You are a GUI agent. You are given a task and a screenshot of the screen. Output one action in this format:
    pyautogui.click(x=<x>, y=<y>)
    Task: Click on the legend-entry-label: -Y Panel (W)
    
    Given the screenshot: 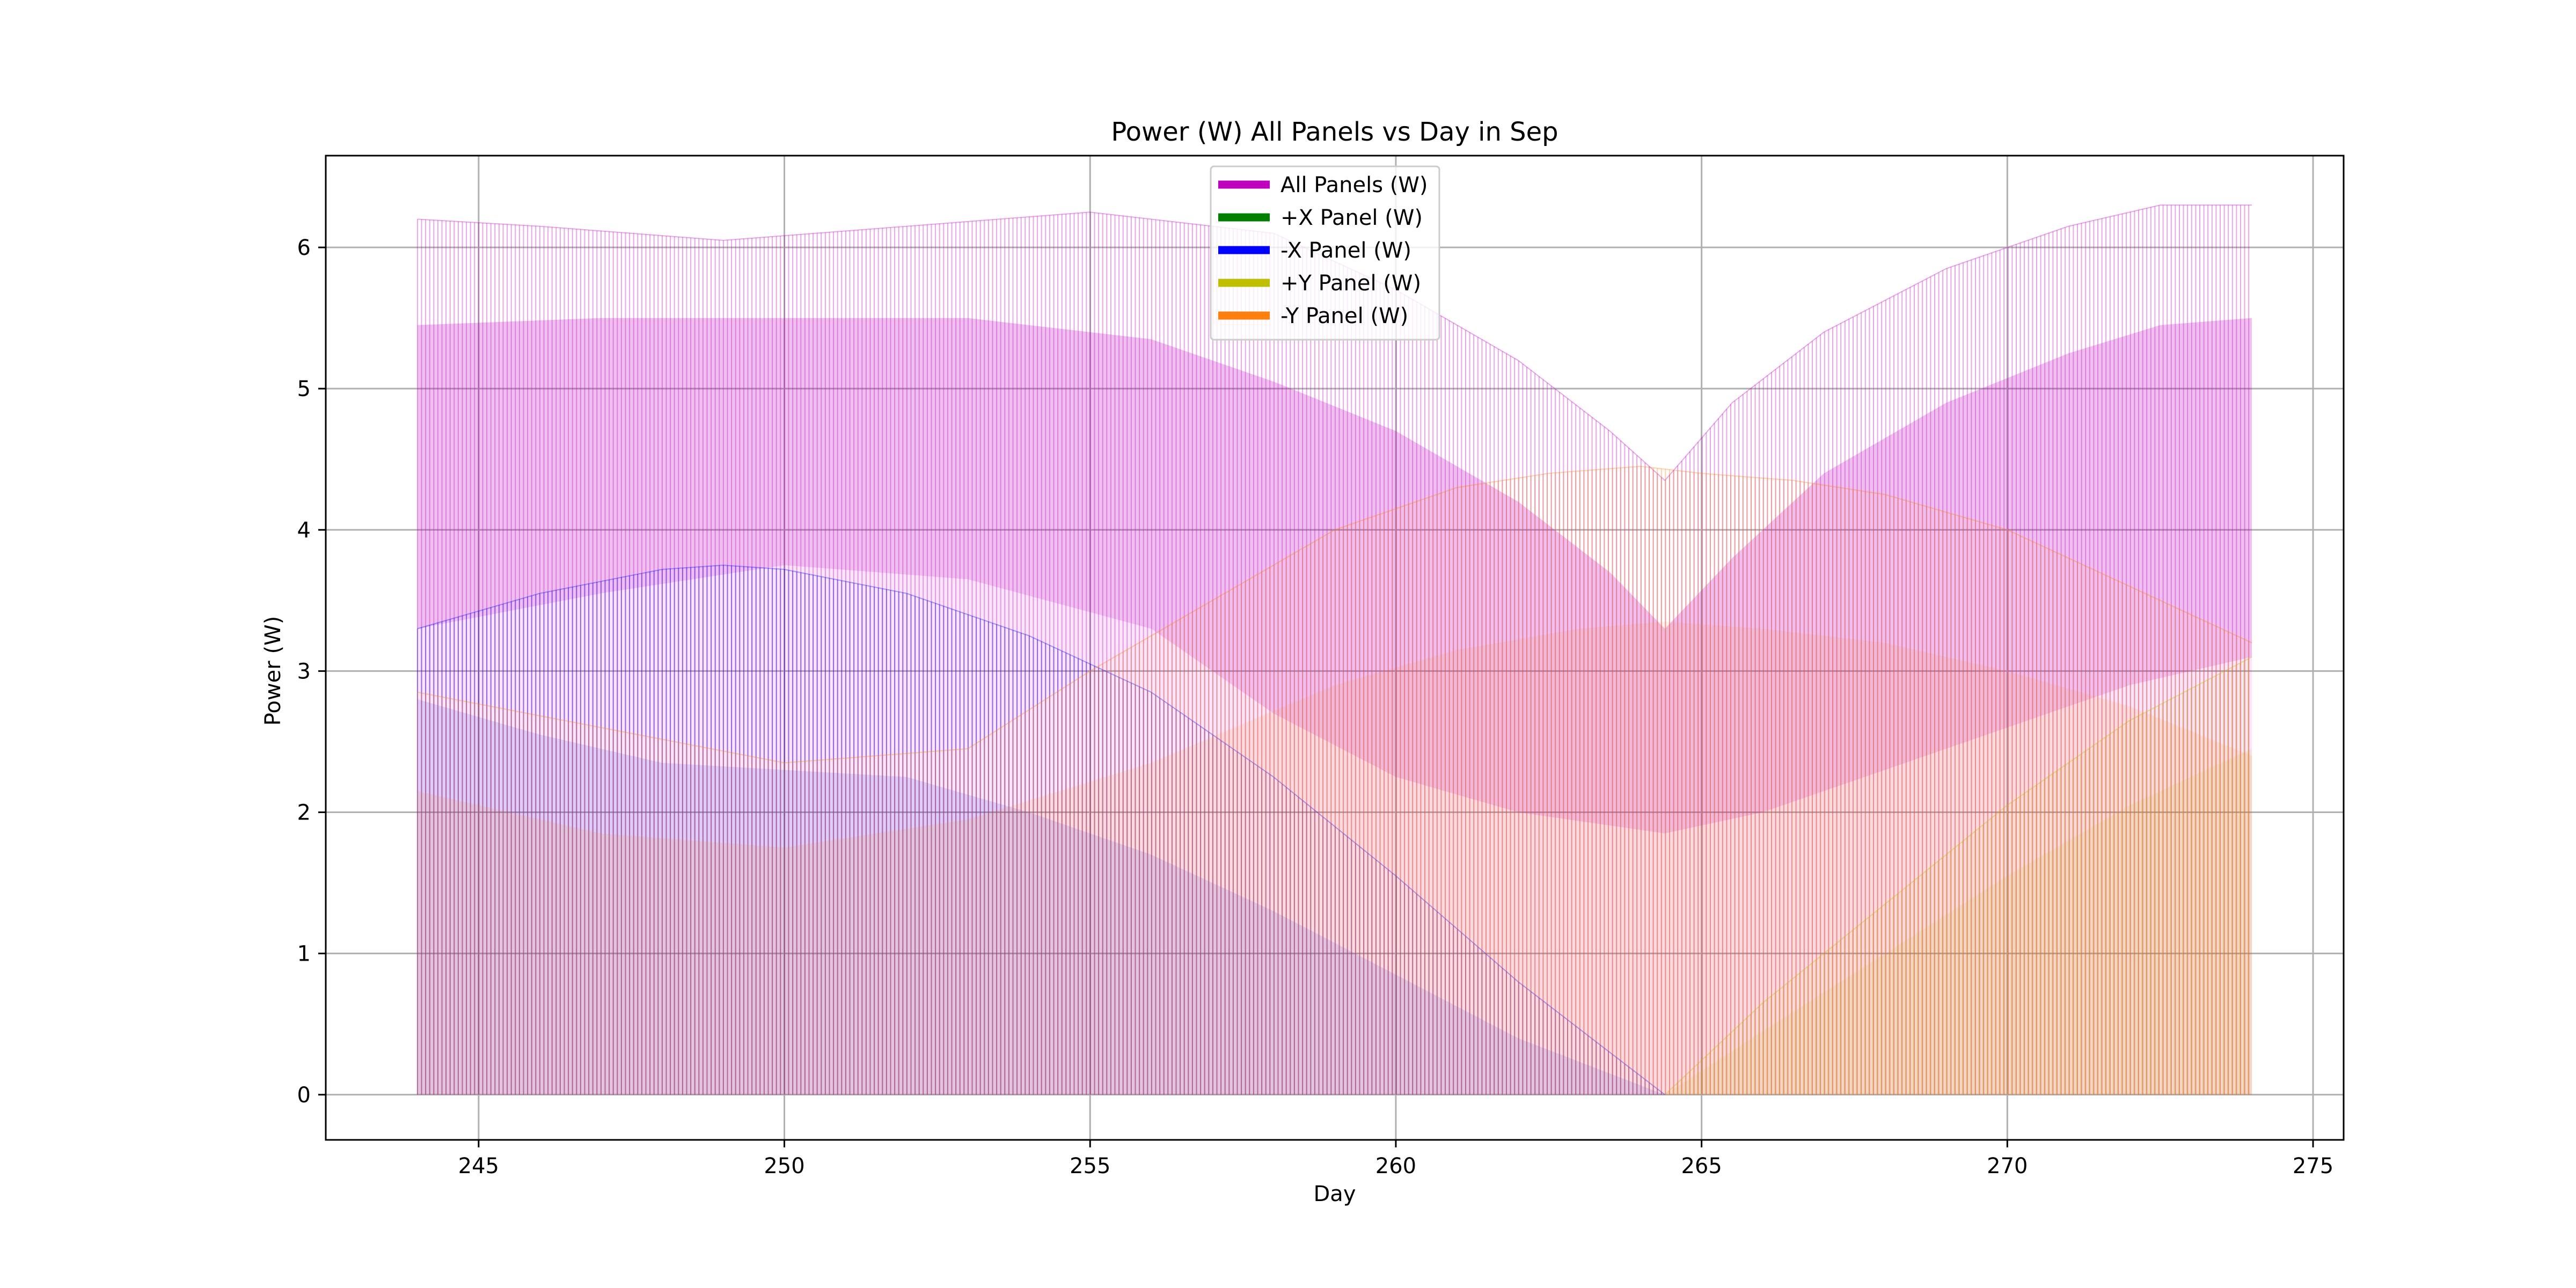 What is the action you would take?
    pyautogui.click(x=1344, y=316)
    